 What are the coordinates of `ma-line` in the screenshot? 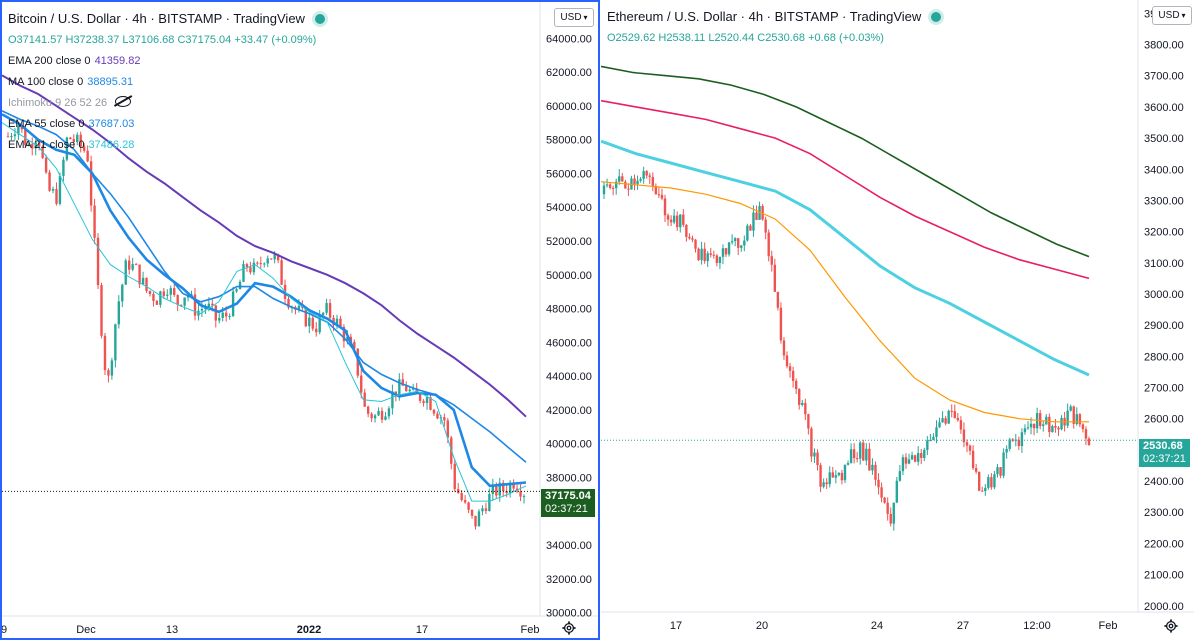 It's located at (845, 161).